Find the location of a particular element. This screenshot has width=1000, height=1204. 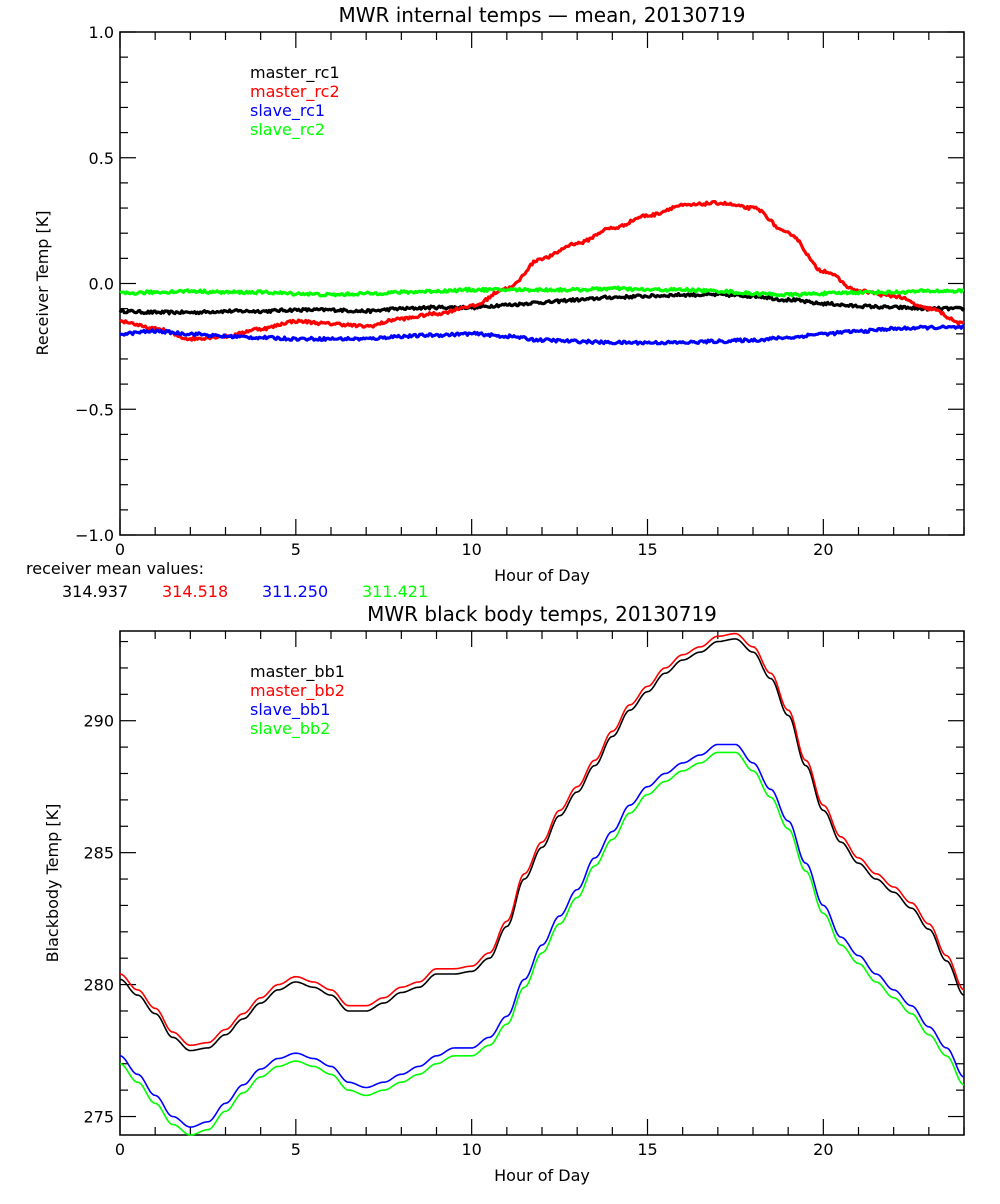

receiver-y-axis-label: Receiver Temp [K] is located at coordinates (42, 282).